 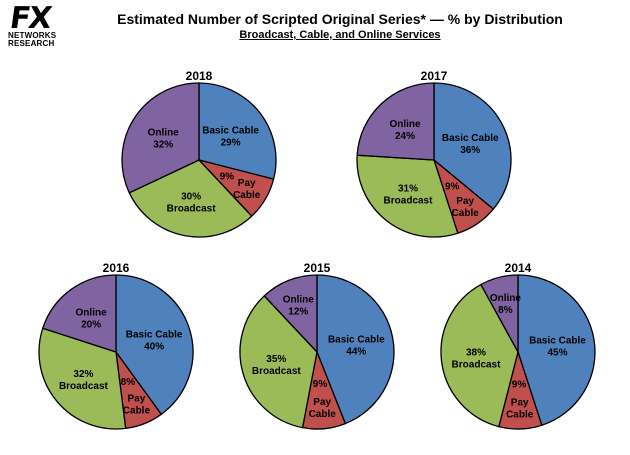 I want to click on pie-label-2018-pay-cable-name-1: Pay, so click(x=247, y=183).